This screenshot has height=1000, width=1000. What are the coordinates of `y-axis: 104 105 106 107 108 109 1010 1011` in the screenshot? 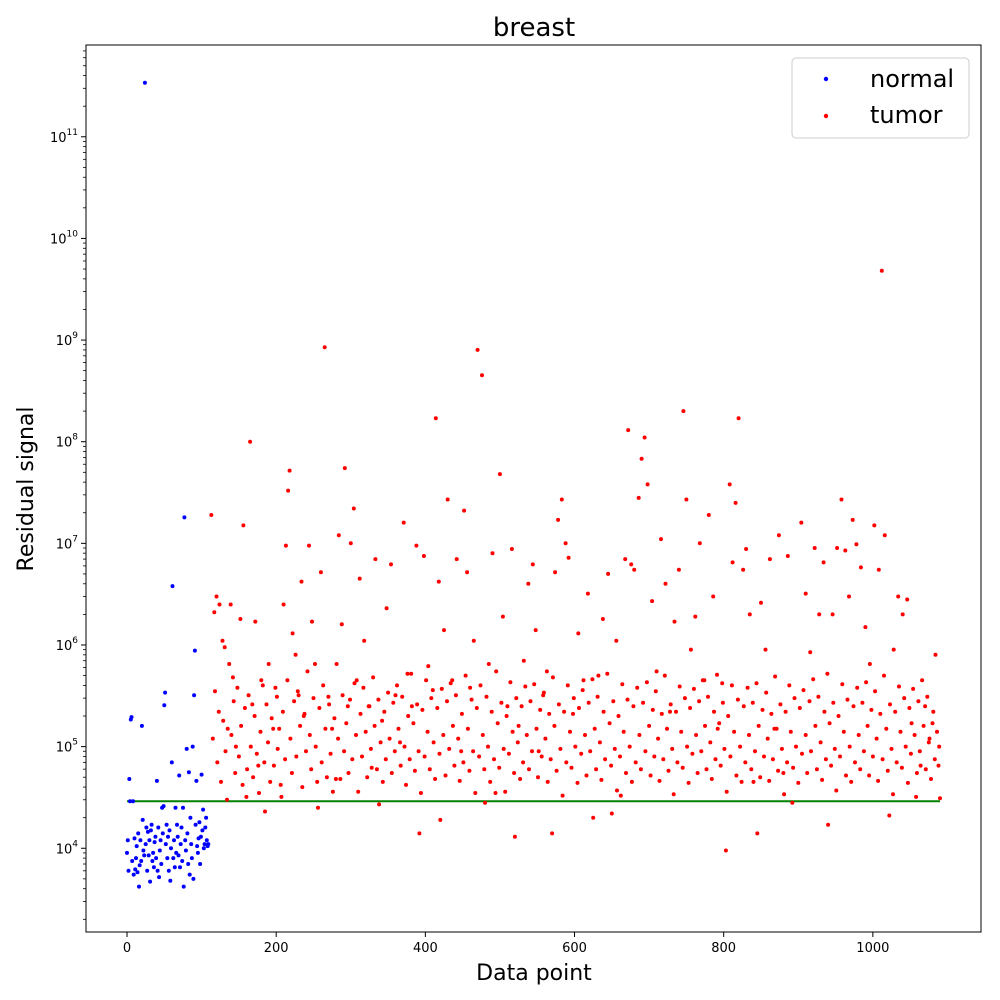 It's located at (68, 485).